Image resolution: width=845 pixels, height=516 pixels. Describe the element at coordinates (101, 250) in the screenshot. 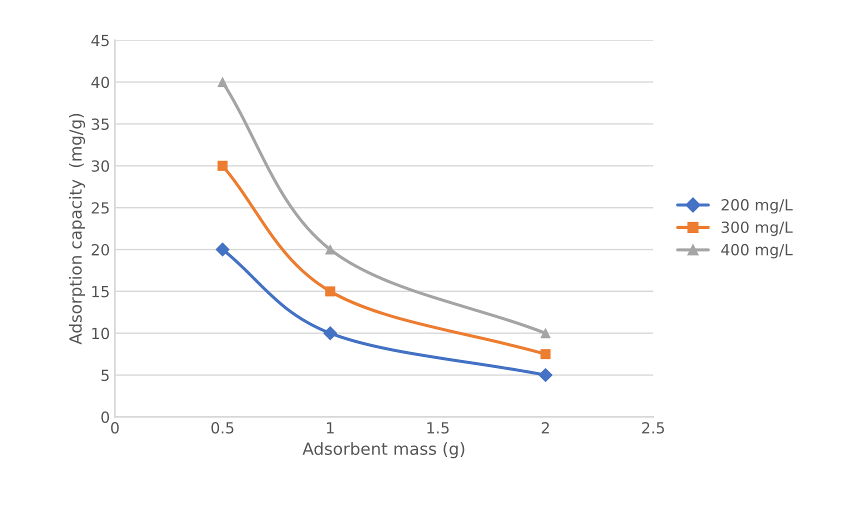

I see `y-tick-label: 20` at that location.